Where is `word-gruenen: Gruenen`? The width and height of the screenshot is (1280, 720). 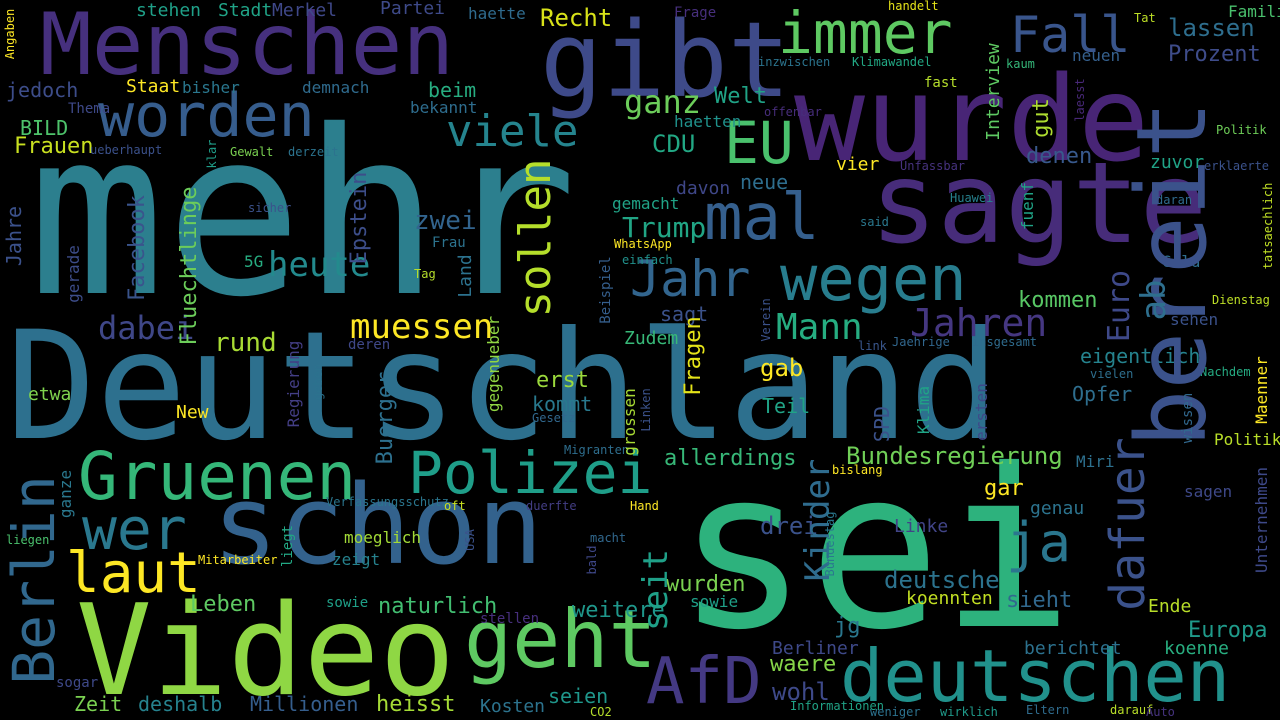
word-gruenen: Gruenen is located at coordinates (217, 476).